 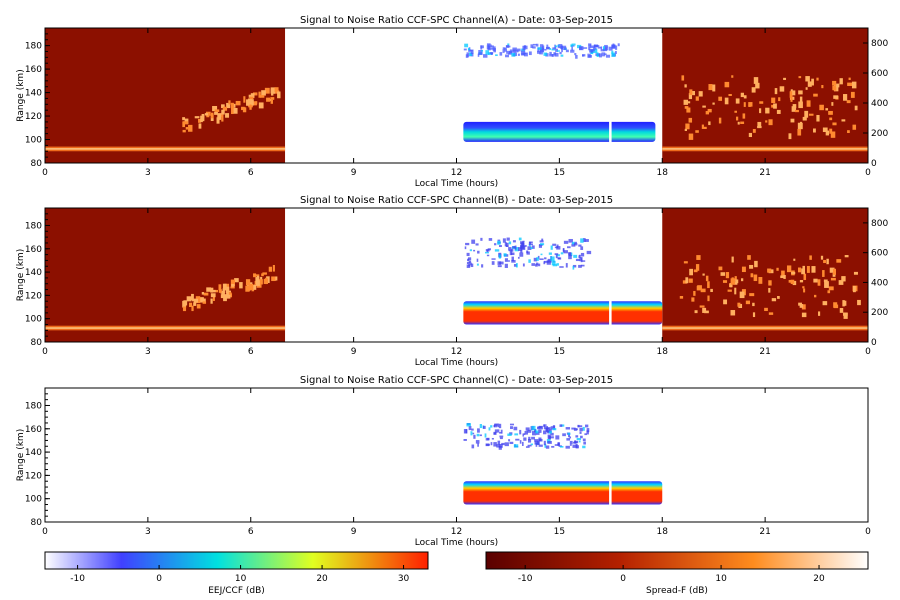 What do you see at coordinates (33, 273) in the screenshot?
I see `y-tick-label: 140` at bounding box center [33, 273].